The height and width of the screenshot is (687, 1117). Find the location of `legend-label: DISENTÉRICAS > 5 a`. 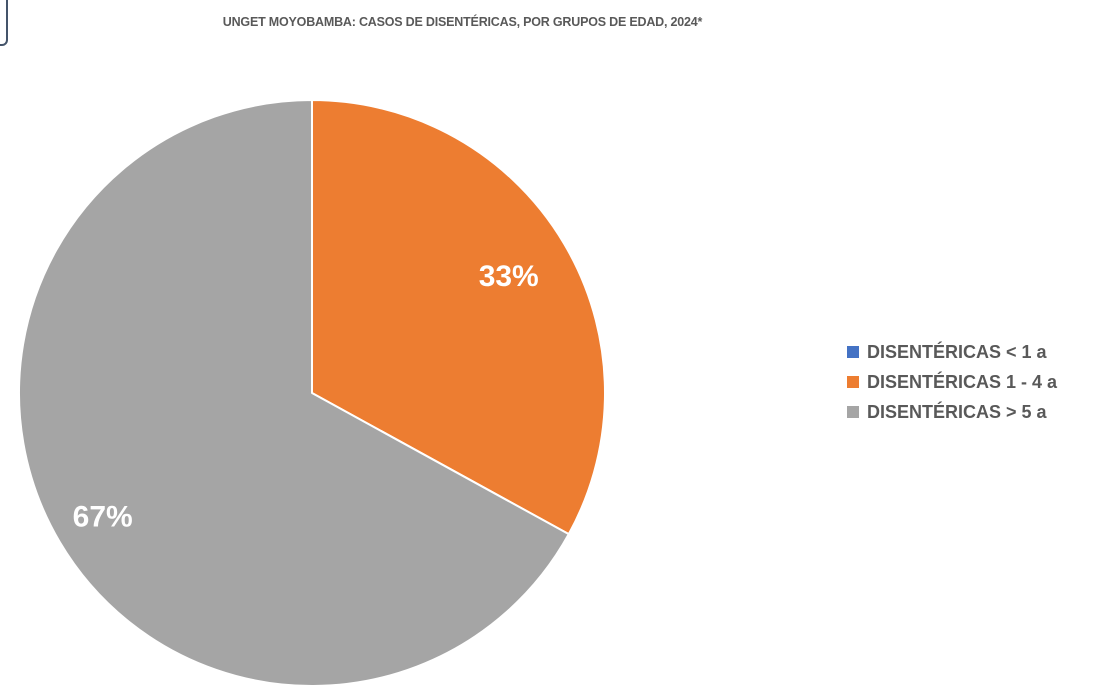

legend-label: DISENTÉRICAS > 5 a is located at coordinates (957, 411).